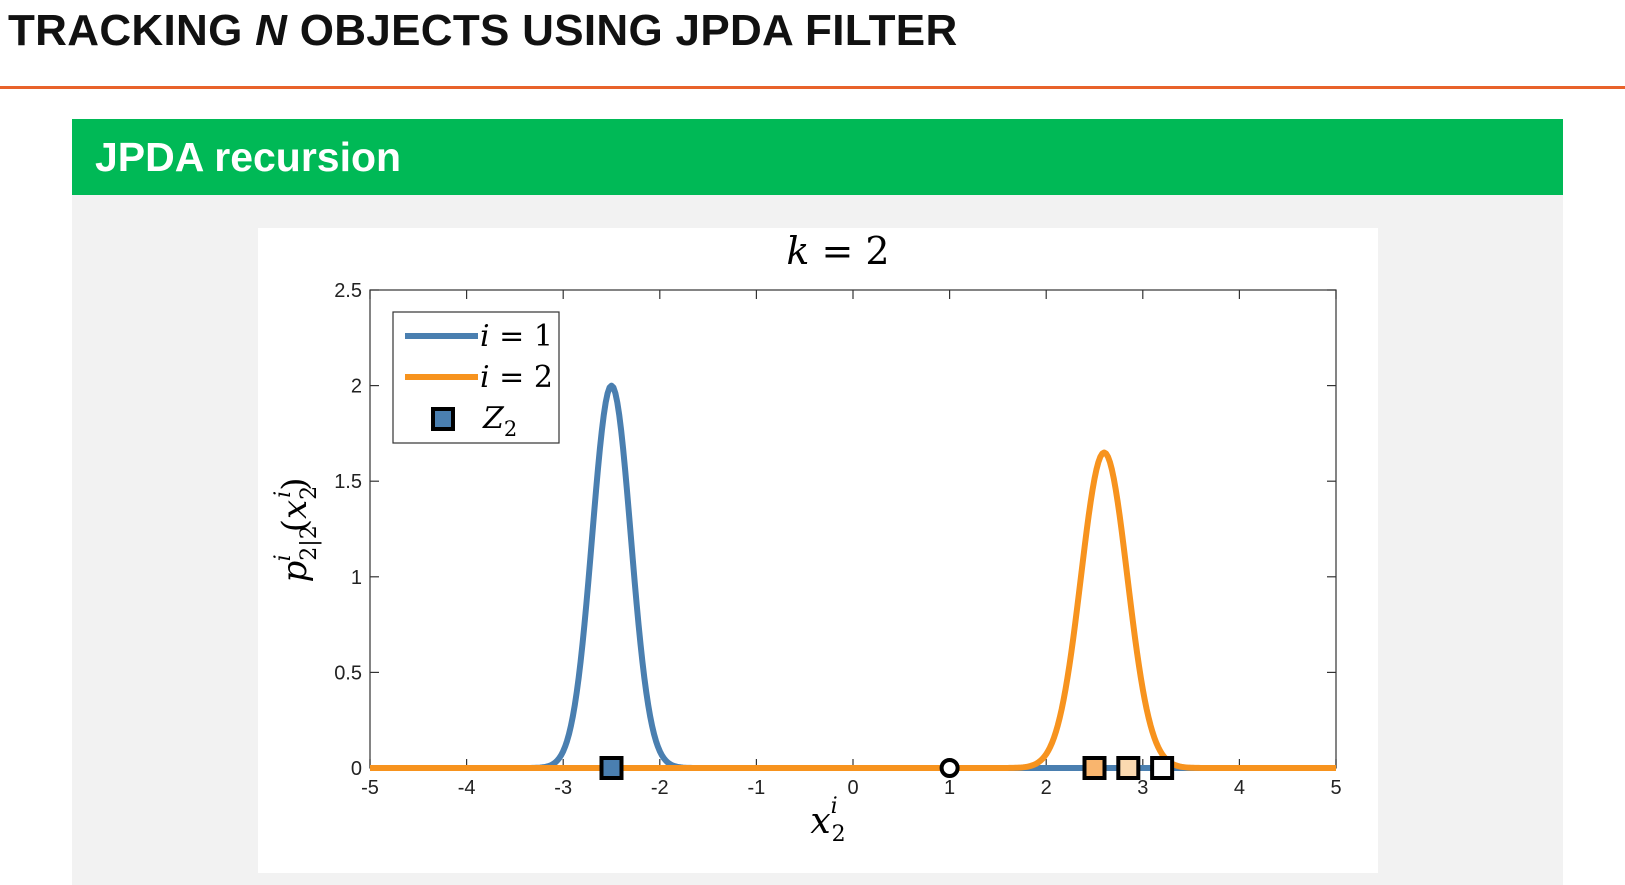 Image resolution: width=1625 pixels, height=885 pixels. I want to click on measurement-circle, so click(949, 768).